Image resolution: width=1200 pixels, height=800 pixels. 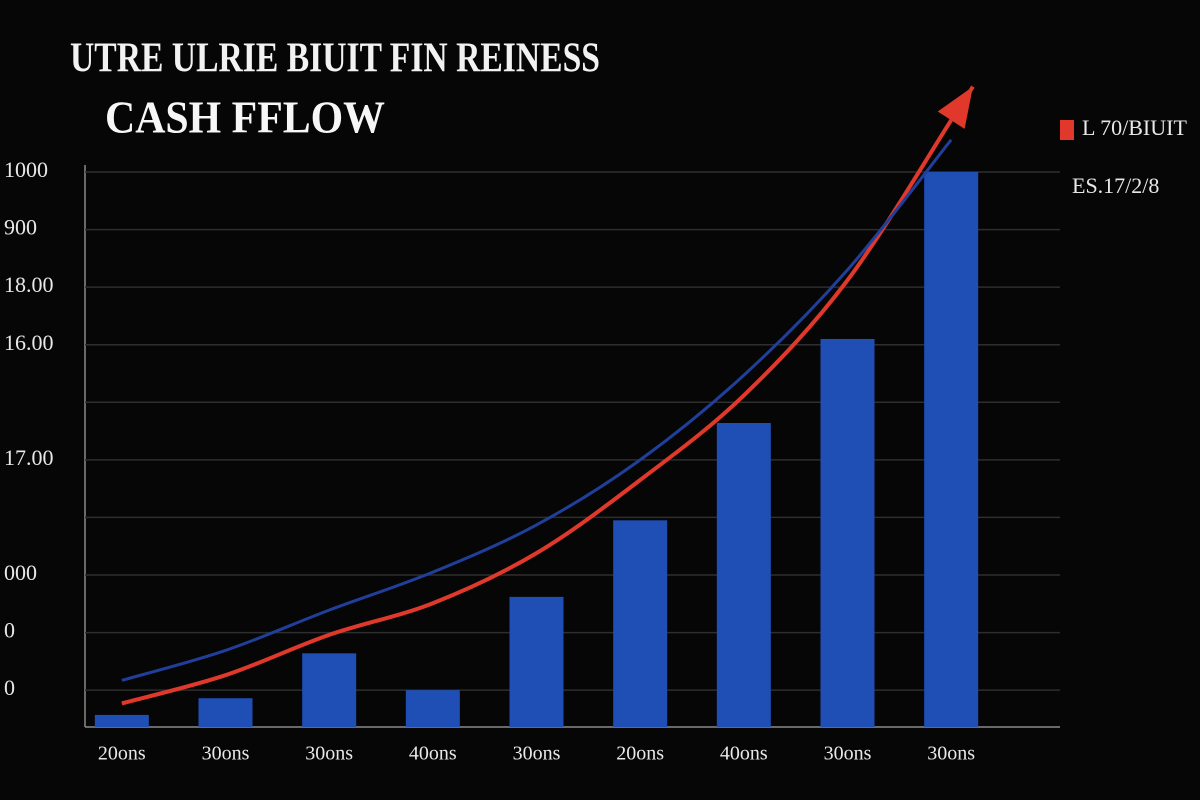 I want to click on y-tick-label: 16.00, so click(x=29, y=342).